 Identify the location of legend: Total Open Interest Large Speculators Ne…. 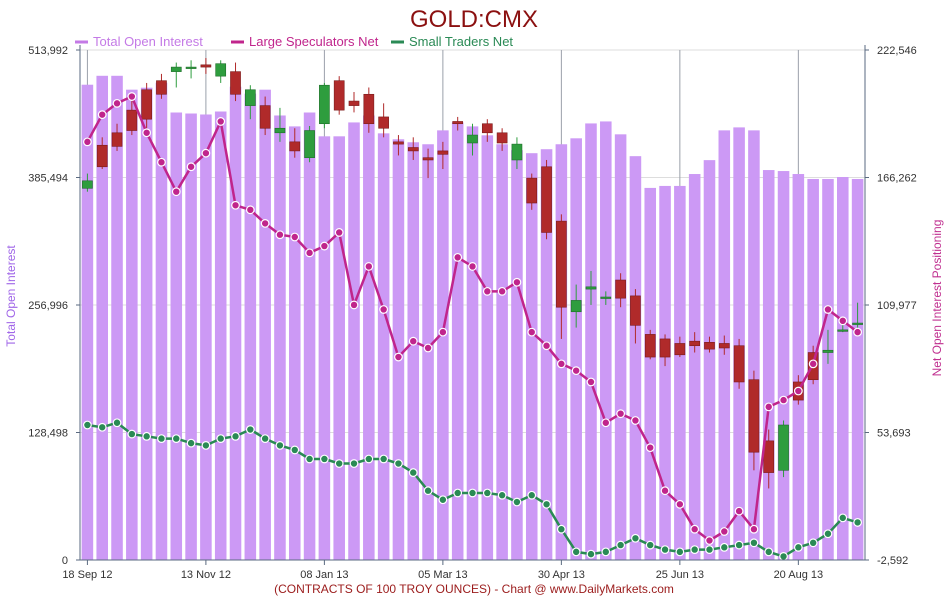
(294, 41).